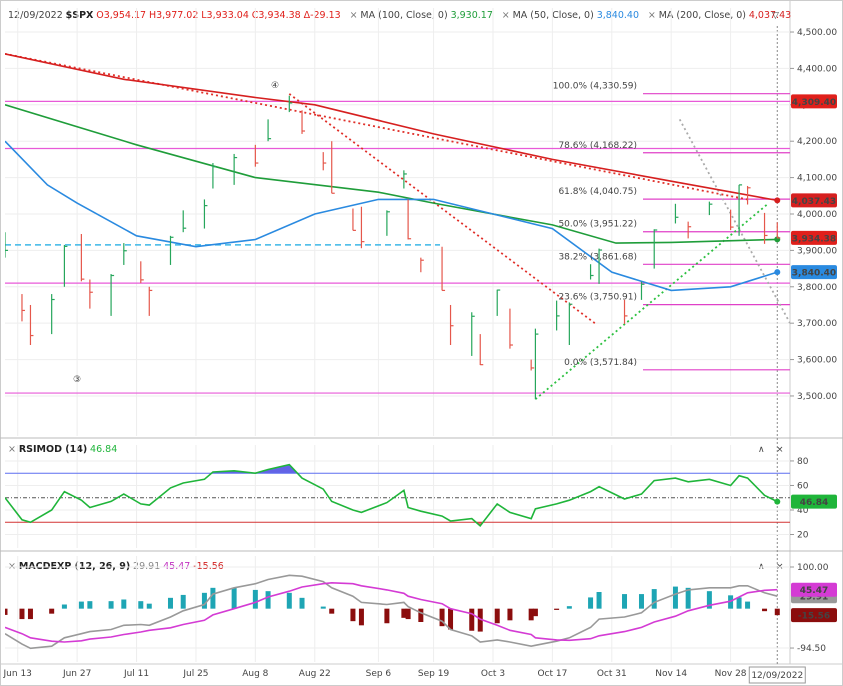 The image size is (843, 686). I want to click on header-symbol: $SPX, so click(80, 15).